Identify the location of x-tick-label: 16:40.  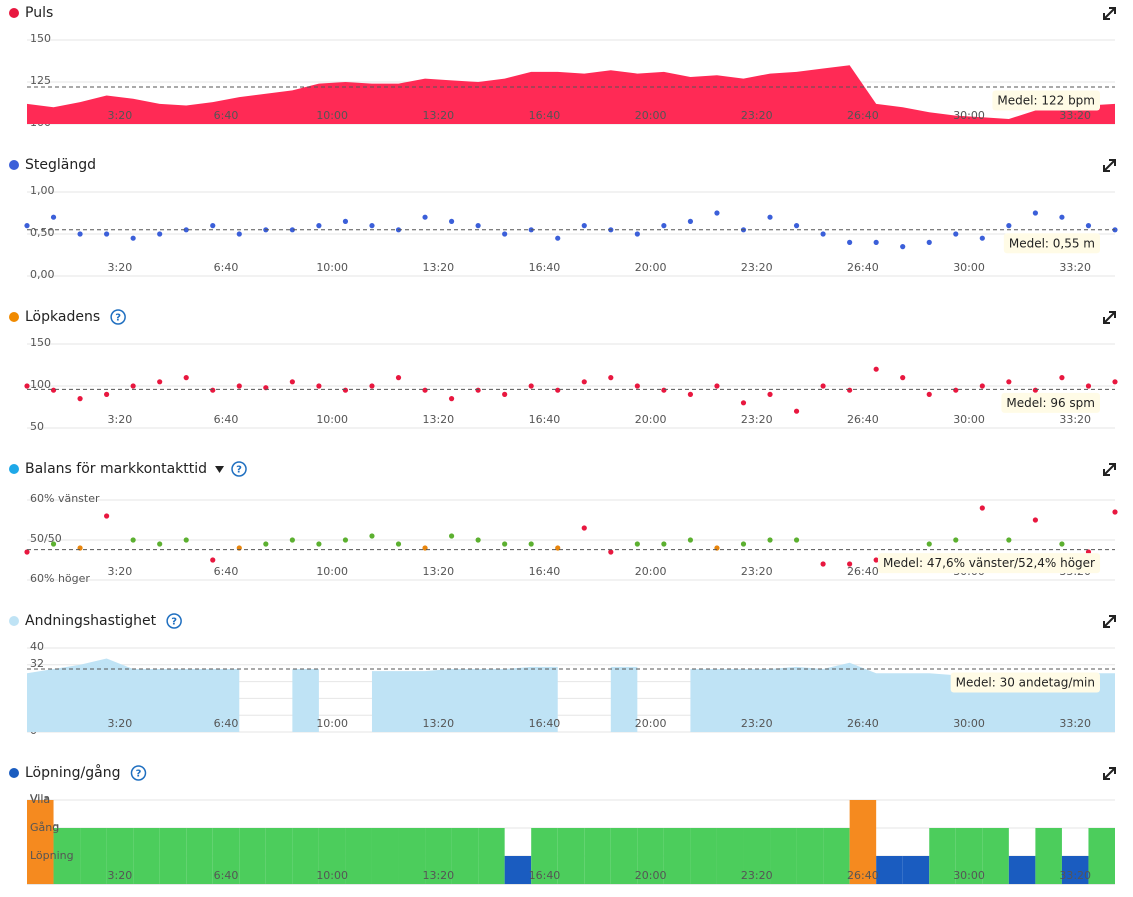
(545, 419).